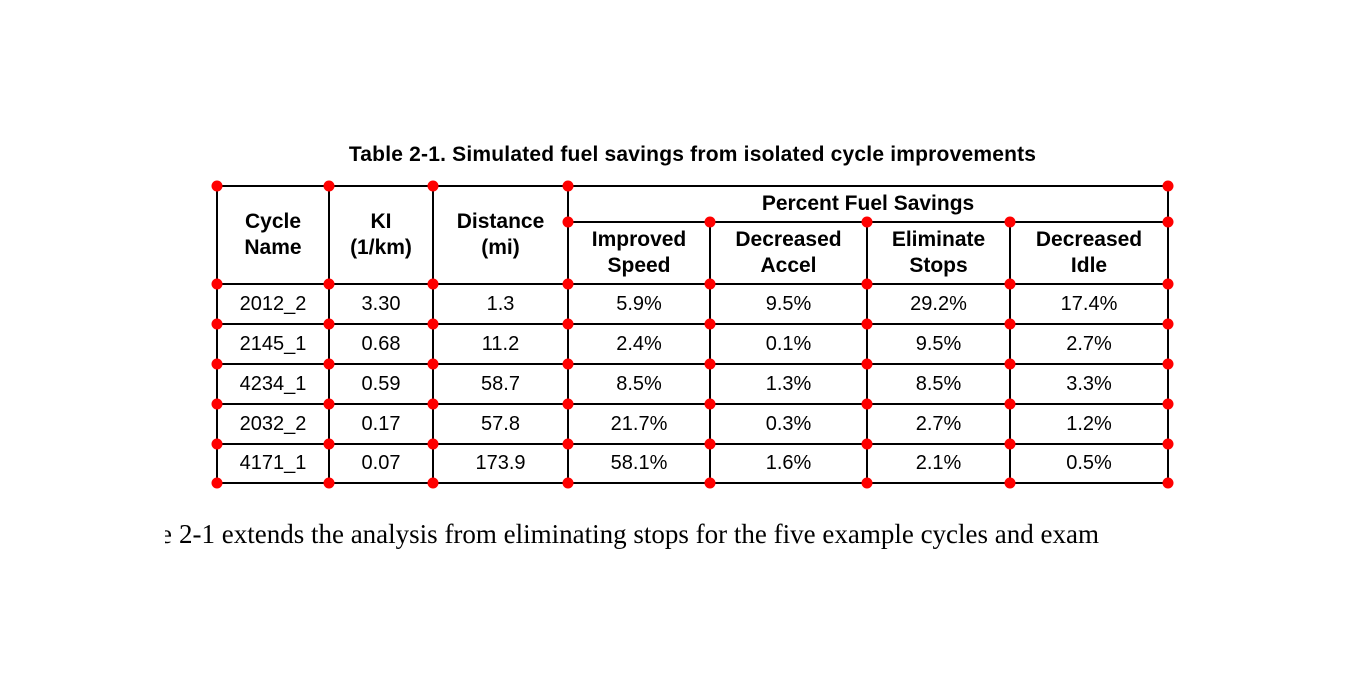  I want to click on cell-distance: 11.2, so click(500, 344).